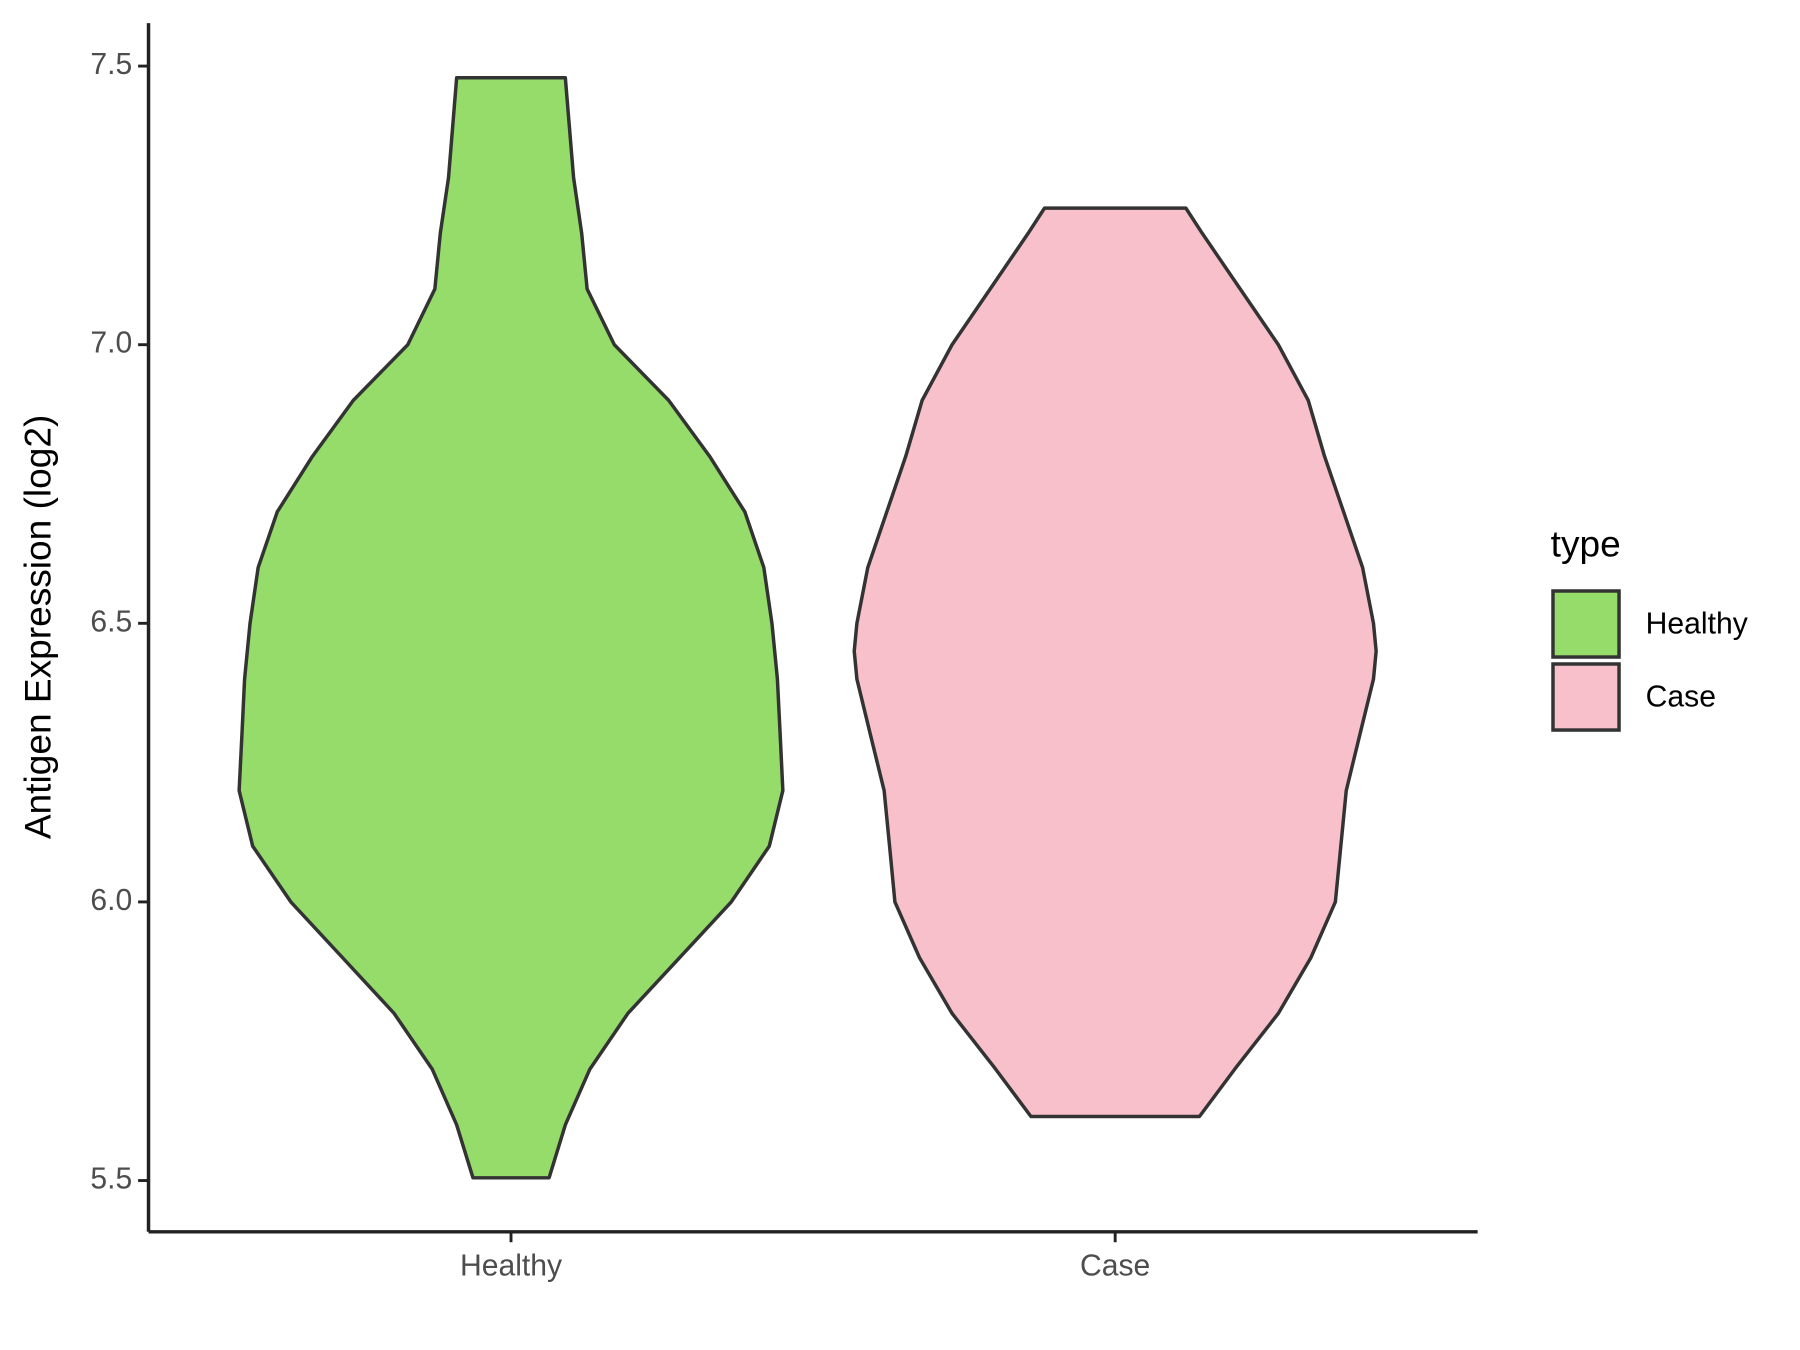 This screenshot has height=1350, width=1800. I want to click on legend-title: type, so click(1586, 544).